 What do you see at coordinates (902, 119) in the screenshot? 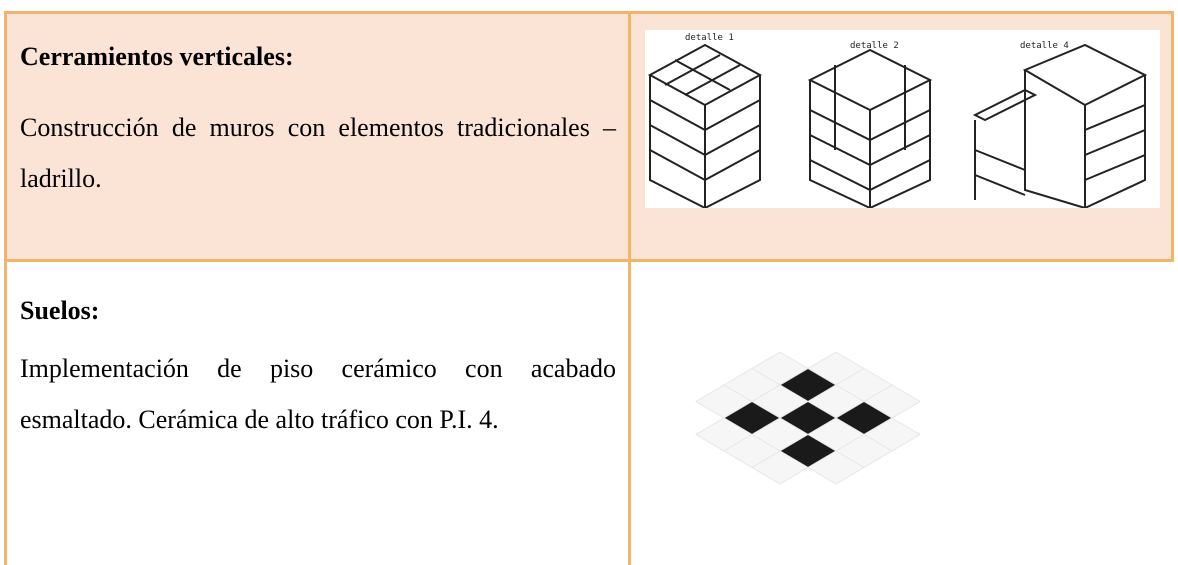
I see `brick-image: detalle 1 detalle 2 detalle 4` at bounding box center [902, 119].